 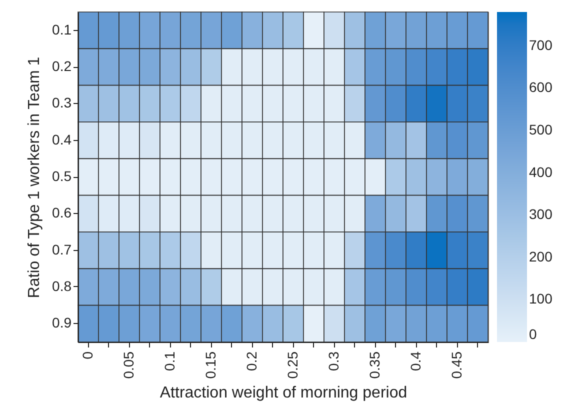 What do you see at coordinates (62, 29) in the screenshot?
I see `y-tick-label: 0.1` at bounding box center [62, 29].